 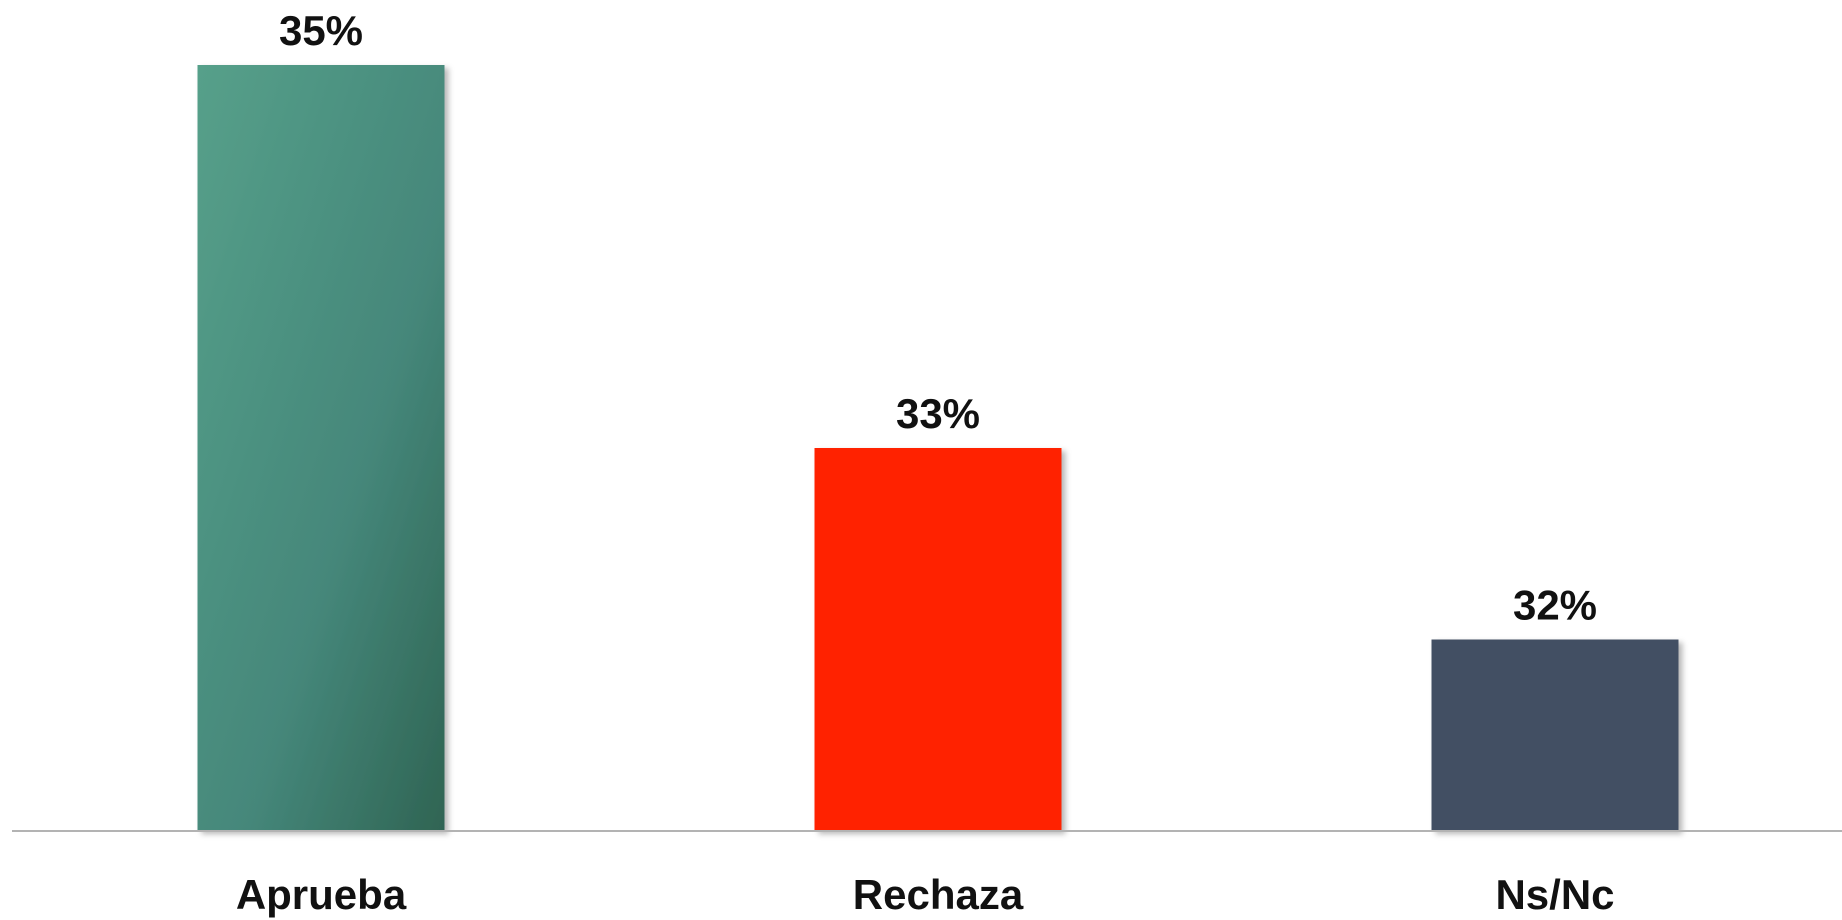 I want to click on data-label-aprueba: 35%, so click(x=321, y=30).